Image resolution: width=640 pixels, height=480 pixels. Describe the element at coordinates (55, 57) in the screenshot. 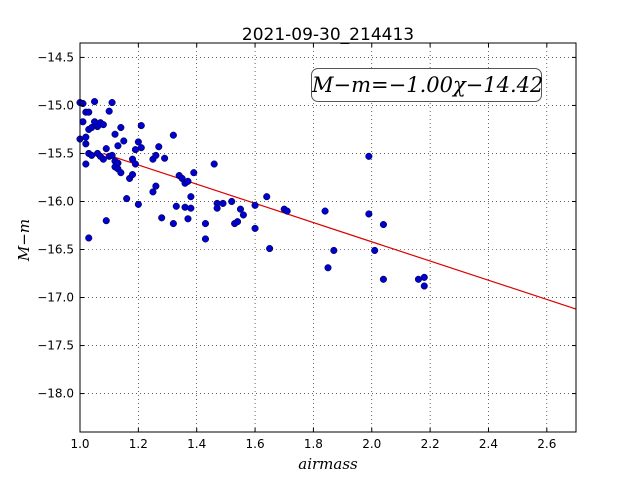

I see `y-tick-label: −14.5` at that location.